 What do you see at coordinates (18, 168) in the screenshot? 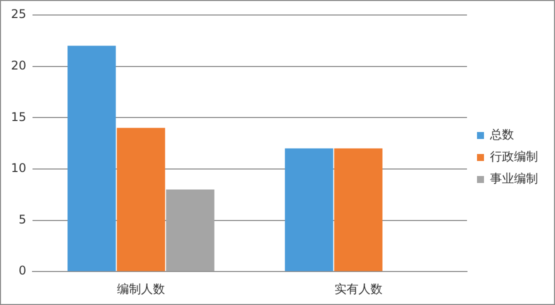
I see `y-tick-label: 10` at bounding box center [18, 168].